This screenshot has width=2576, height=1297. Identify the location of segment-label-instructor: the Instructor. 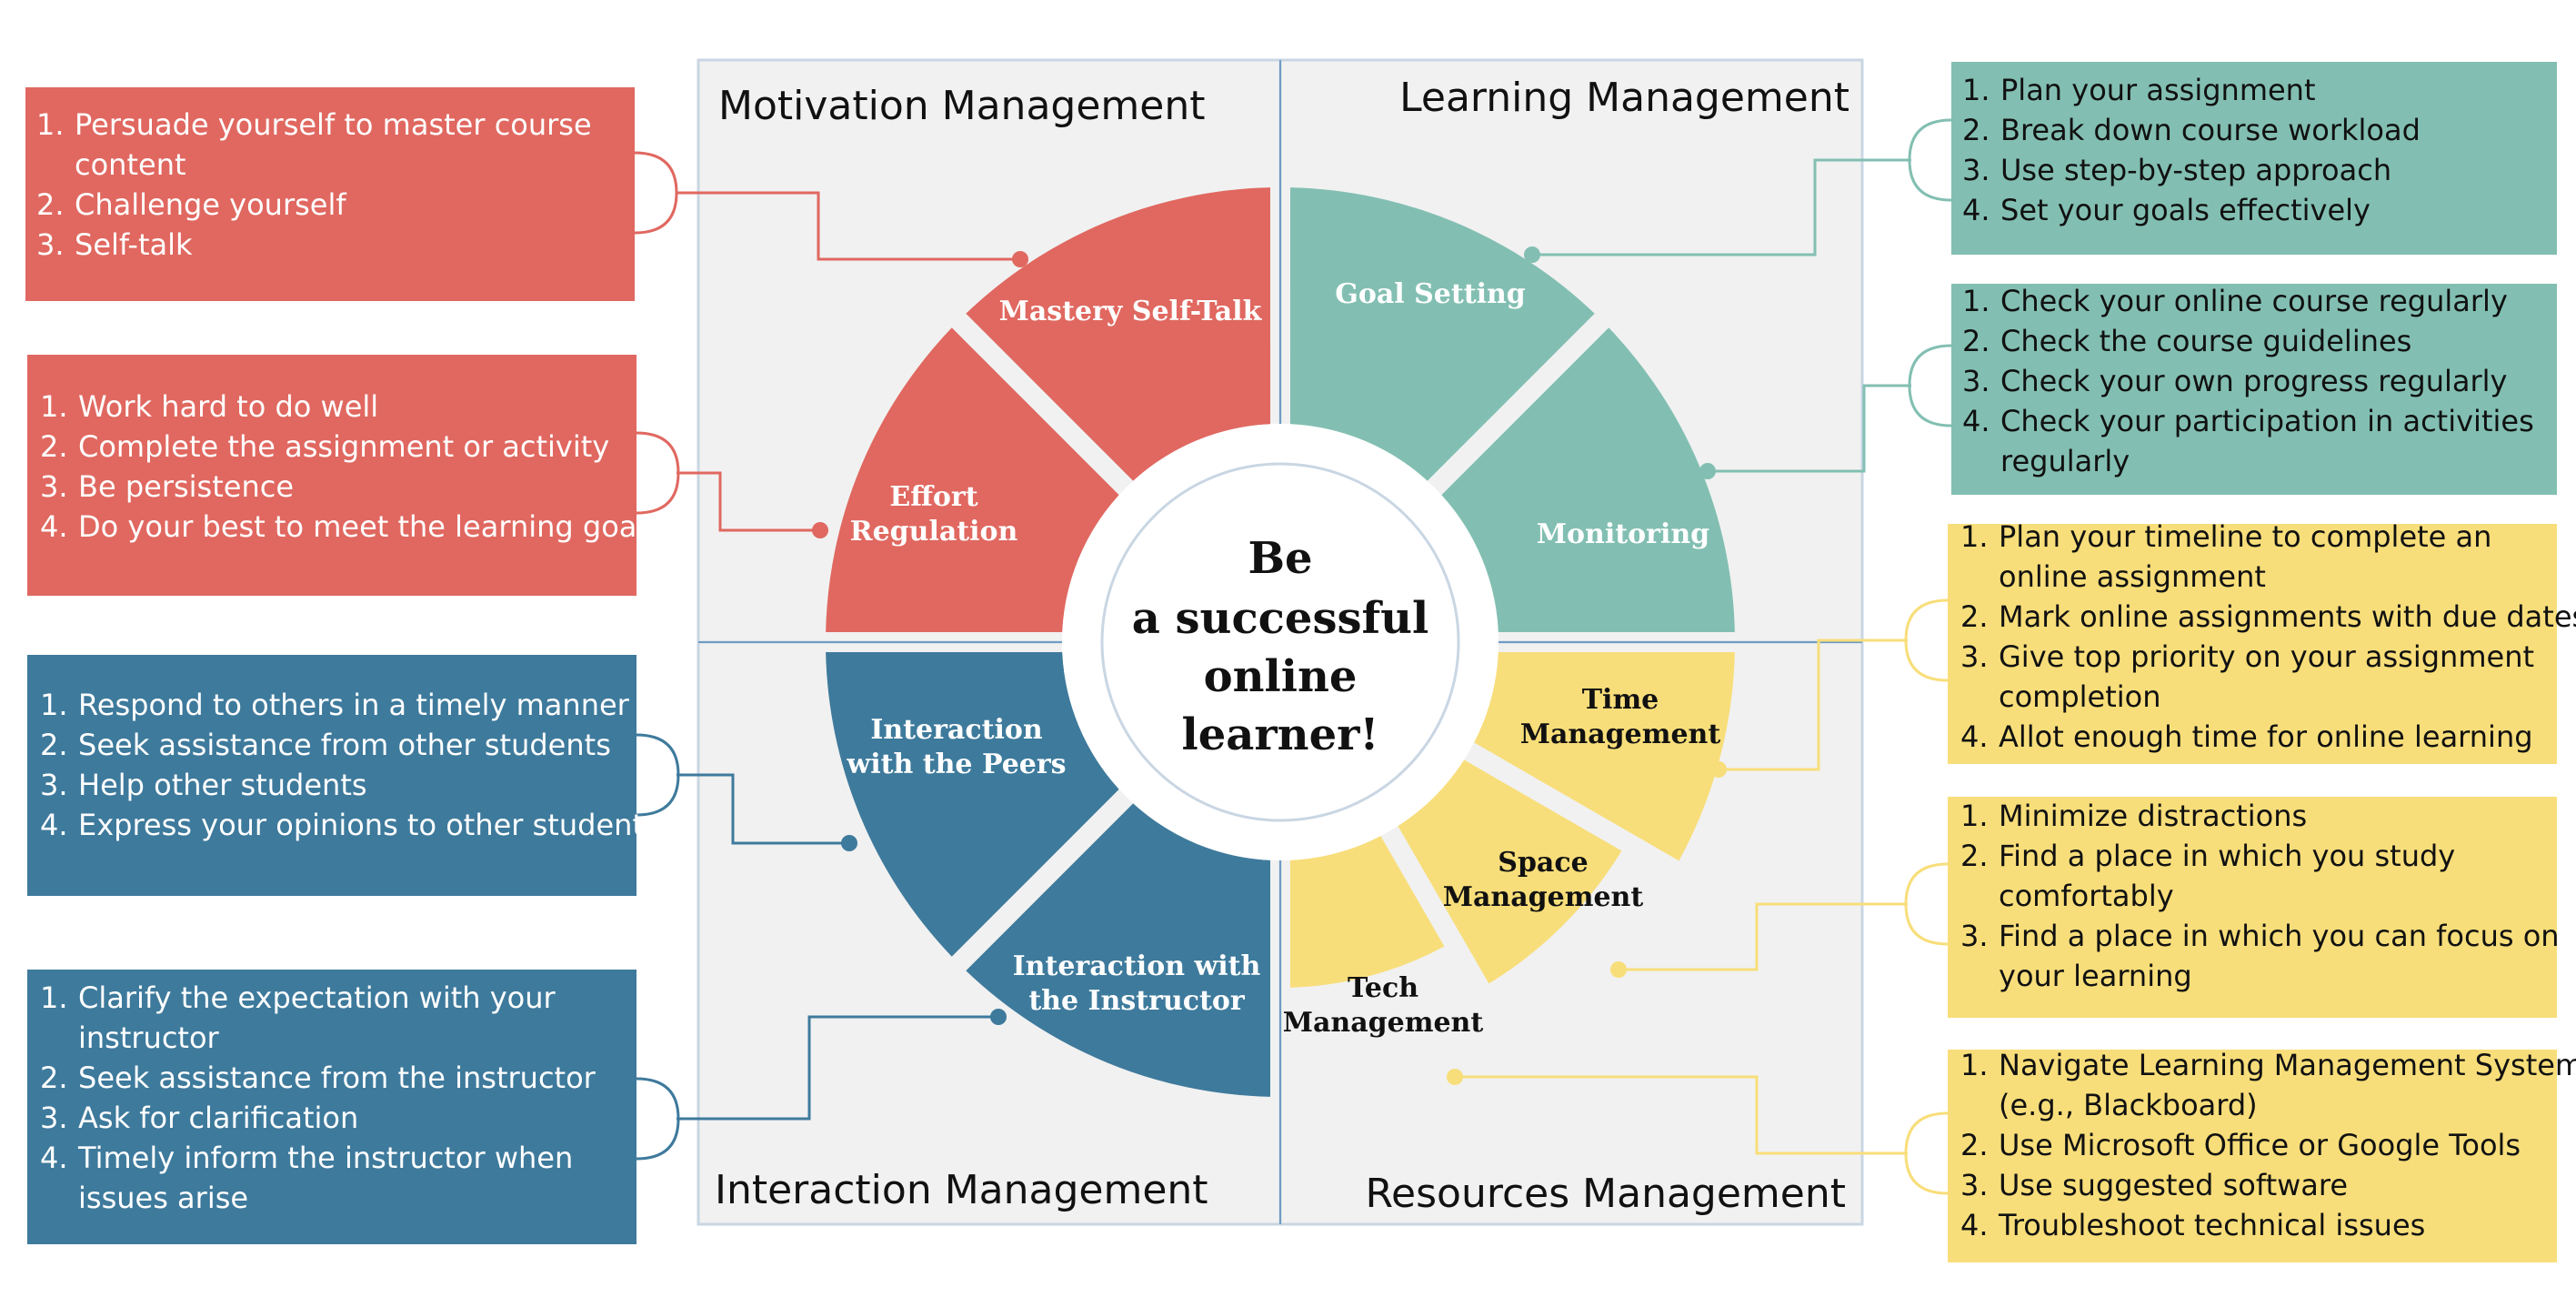
(1137, 1001).